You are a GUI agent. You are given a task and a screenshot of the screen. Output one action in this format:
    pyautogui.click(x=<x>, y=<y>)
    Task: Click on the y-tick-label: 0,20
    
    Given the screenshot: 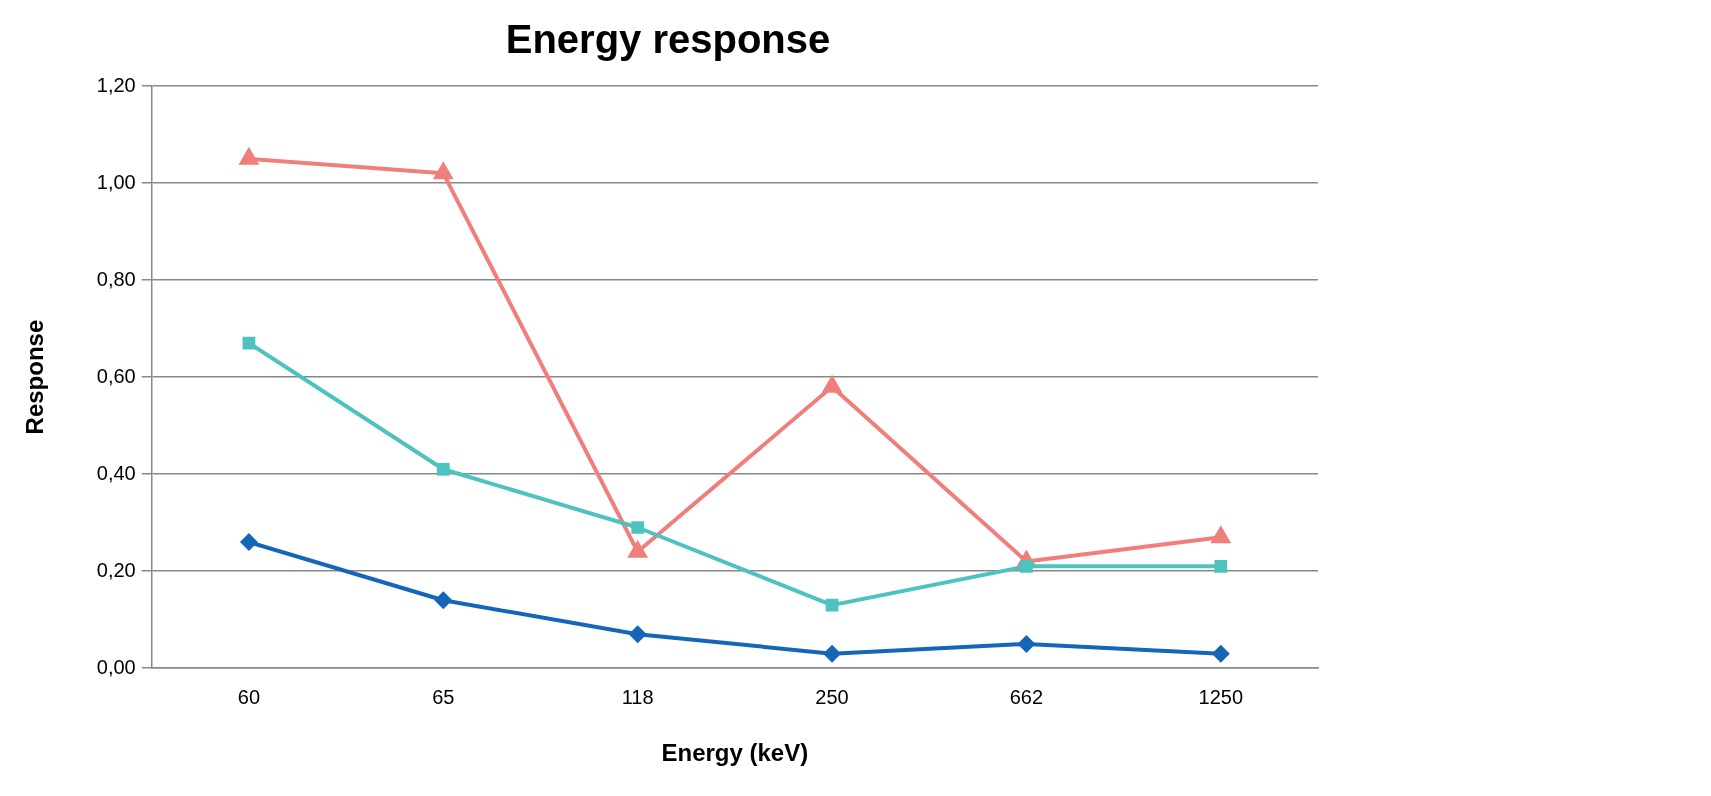 What is the action you would take?
    pyautogui.click(x=116, y=569)
    